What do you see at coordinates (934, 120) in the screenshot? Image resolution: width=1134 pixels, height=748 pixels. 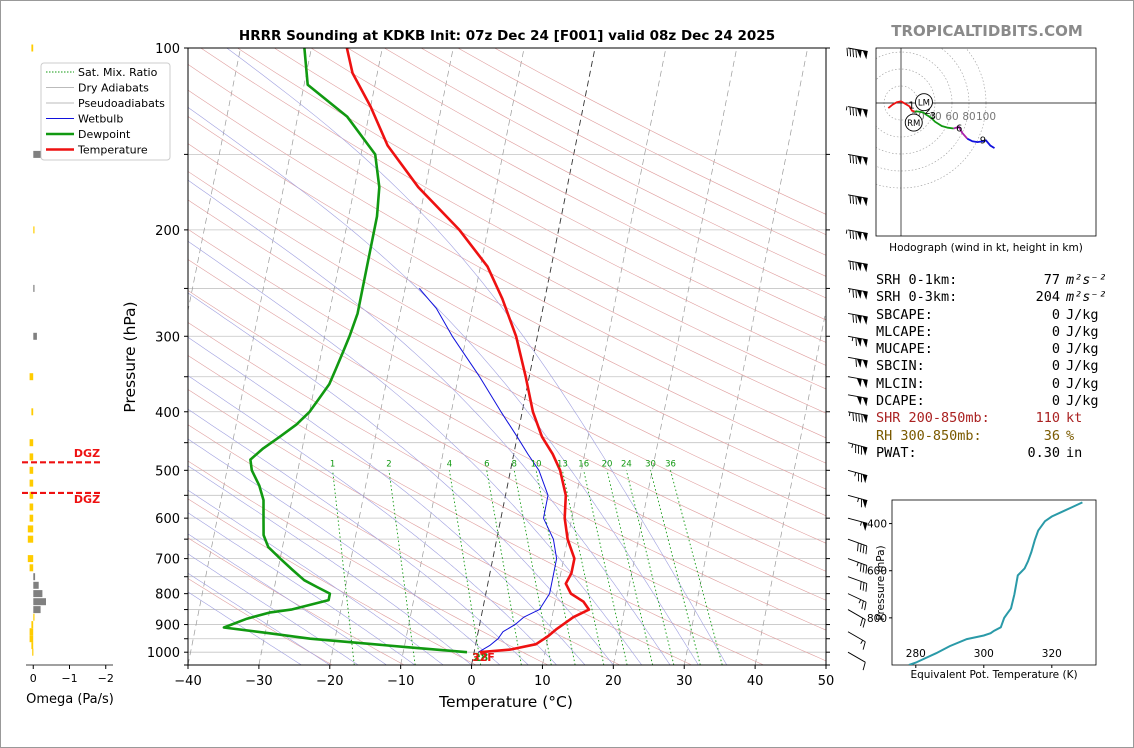 I see `hodograph-segment` at bounding box center [934, 120].